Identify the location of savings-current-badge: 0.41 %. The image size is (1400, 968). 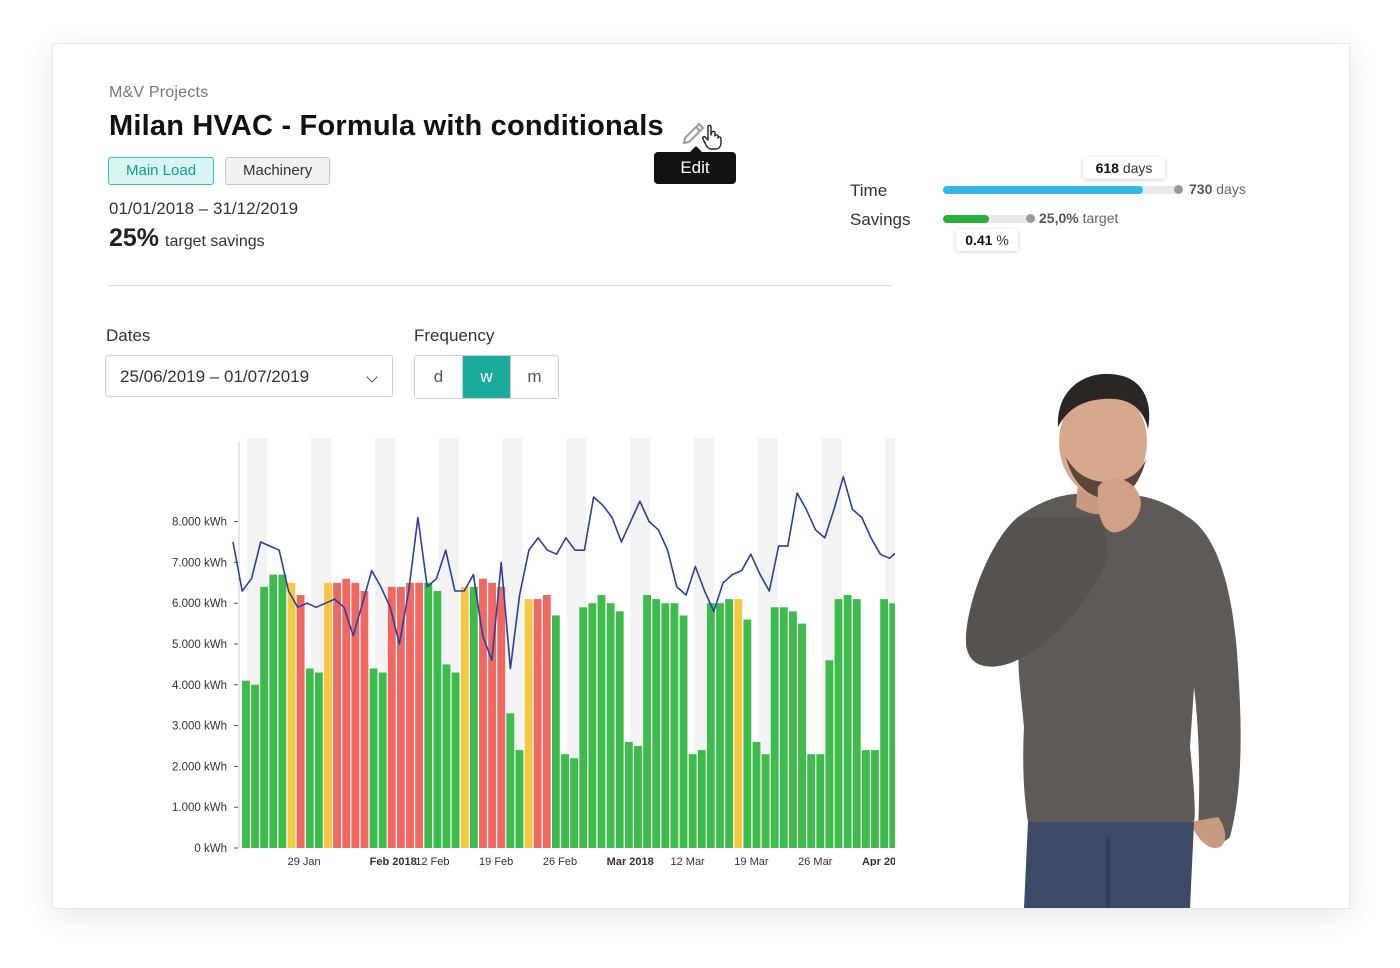
(987, 240).